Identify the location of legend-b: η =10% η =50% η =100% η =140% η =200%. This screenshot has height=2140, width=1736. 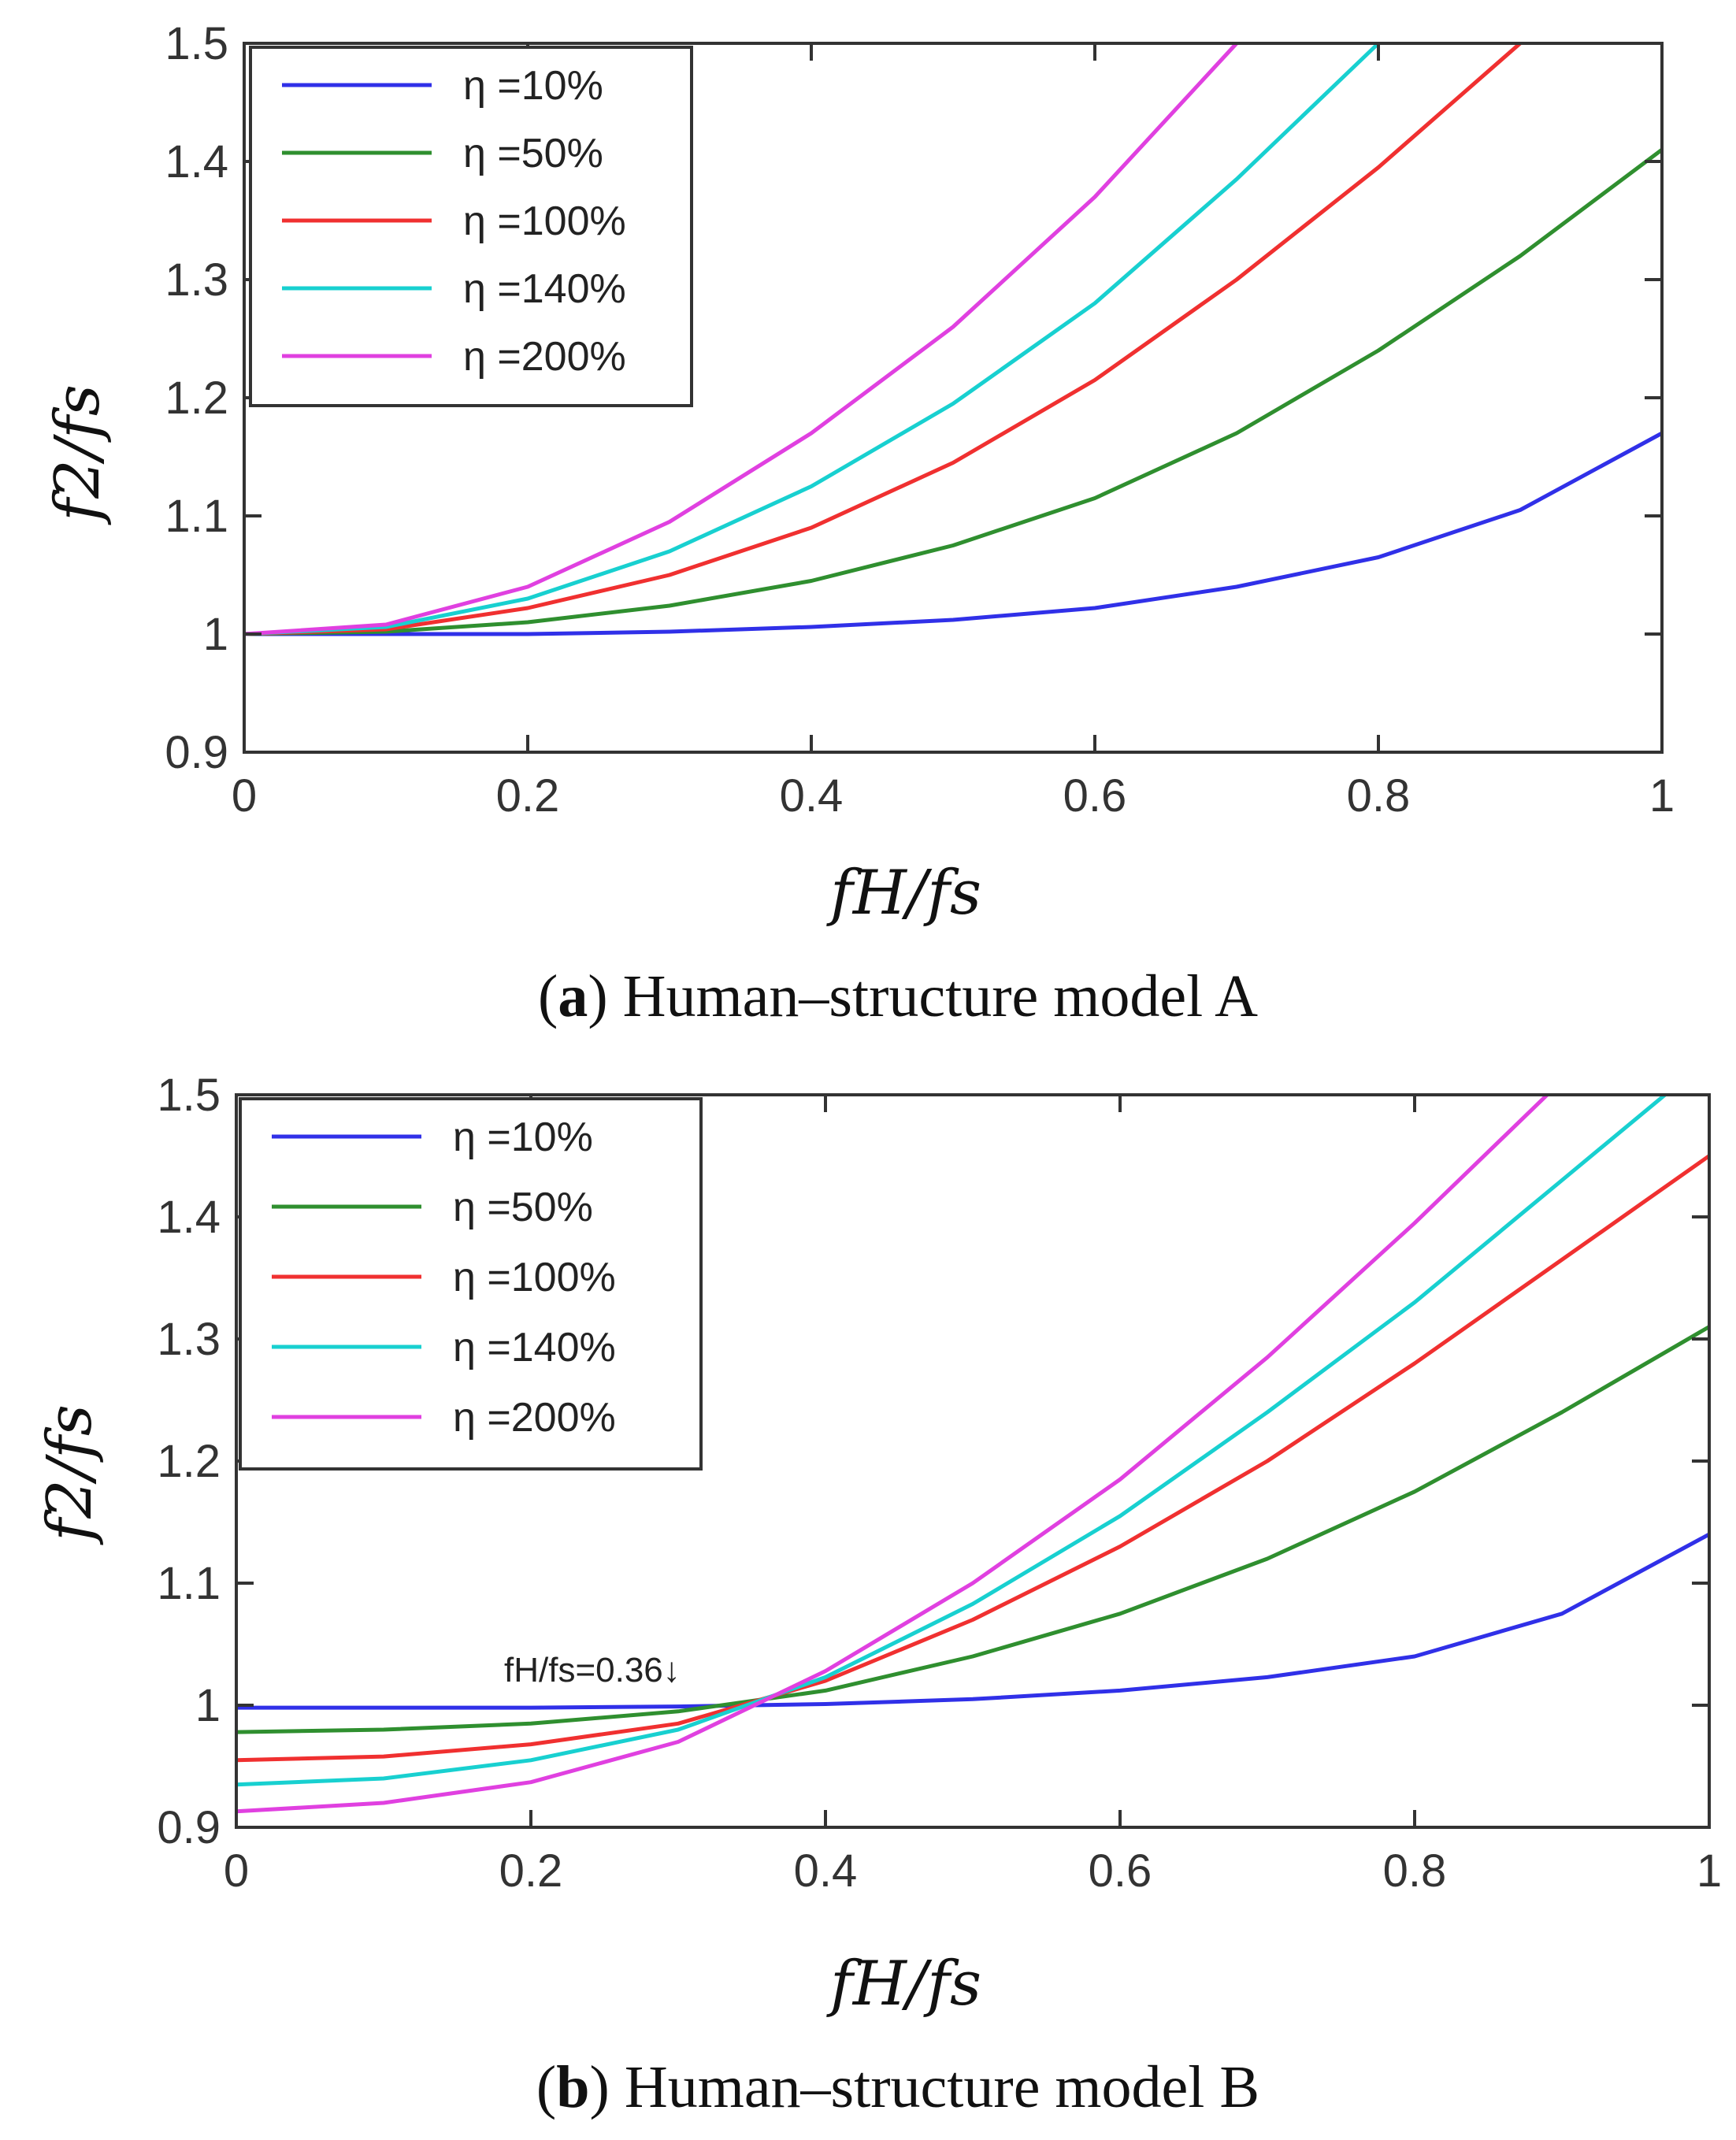
(471, 1284).